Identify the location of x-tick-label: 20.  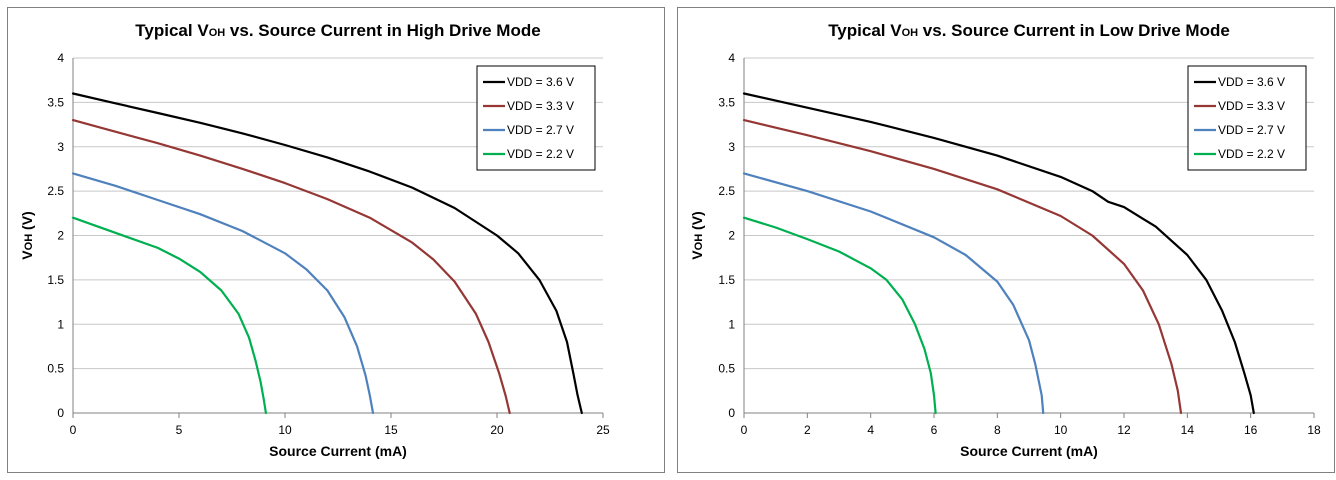
(497, 430).